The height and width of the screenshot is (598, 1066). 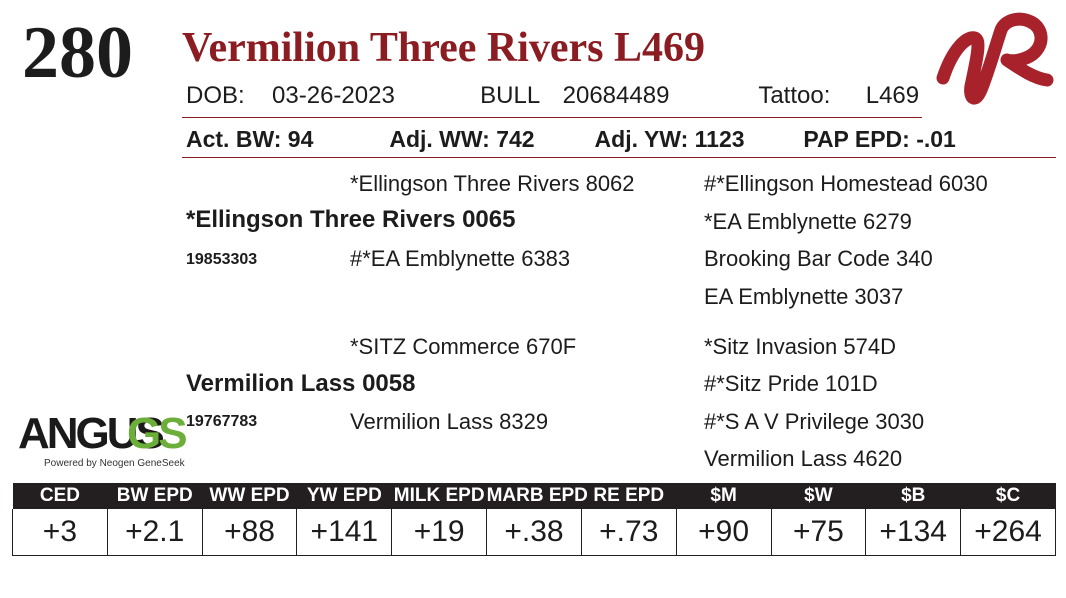 I want to click on epd-value-ced: +3, so click(x=60, y=532).